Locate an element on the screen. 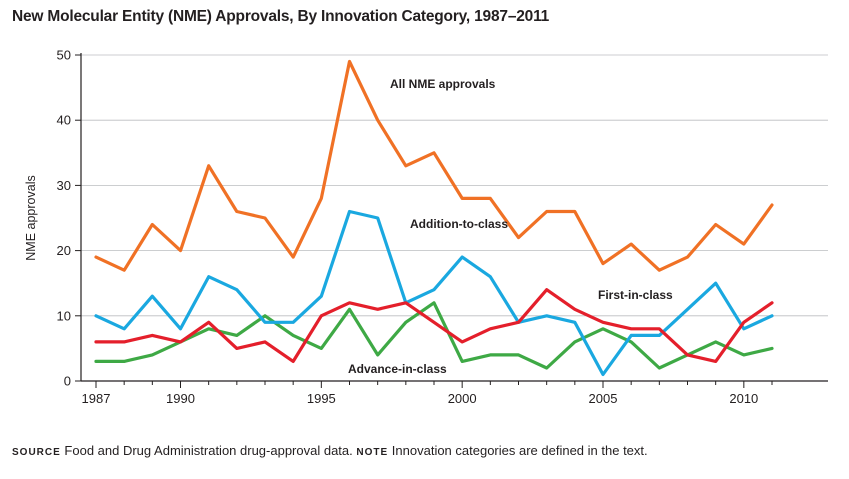 The image size is (849, 479). note-label: NOTE is located at coordinates (372, 452).